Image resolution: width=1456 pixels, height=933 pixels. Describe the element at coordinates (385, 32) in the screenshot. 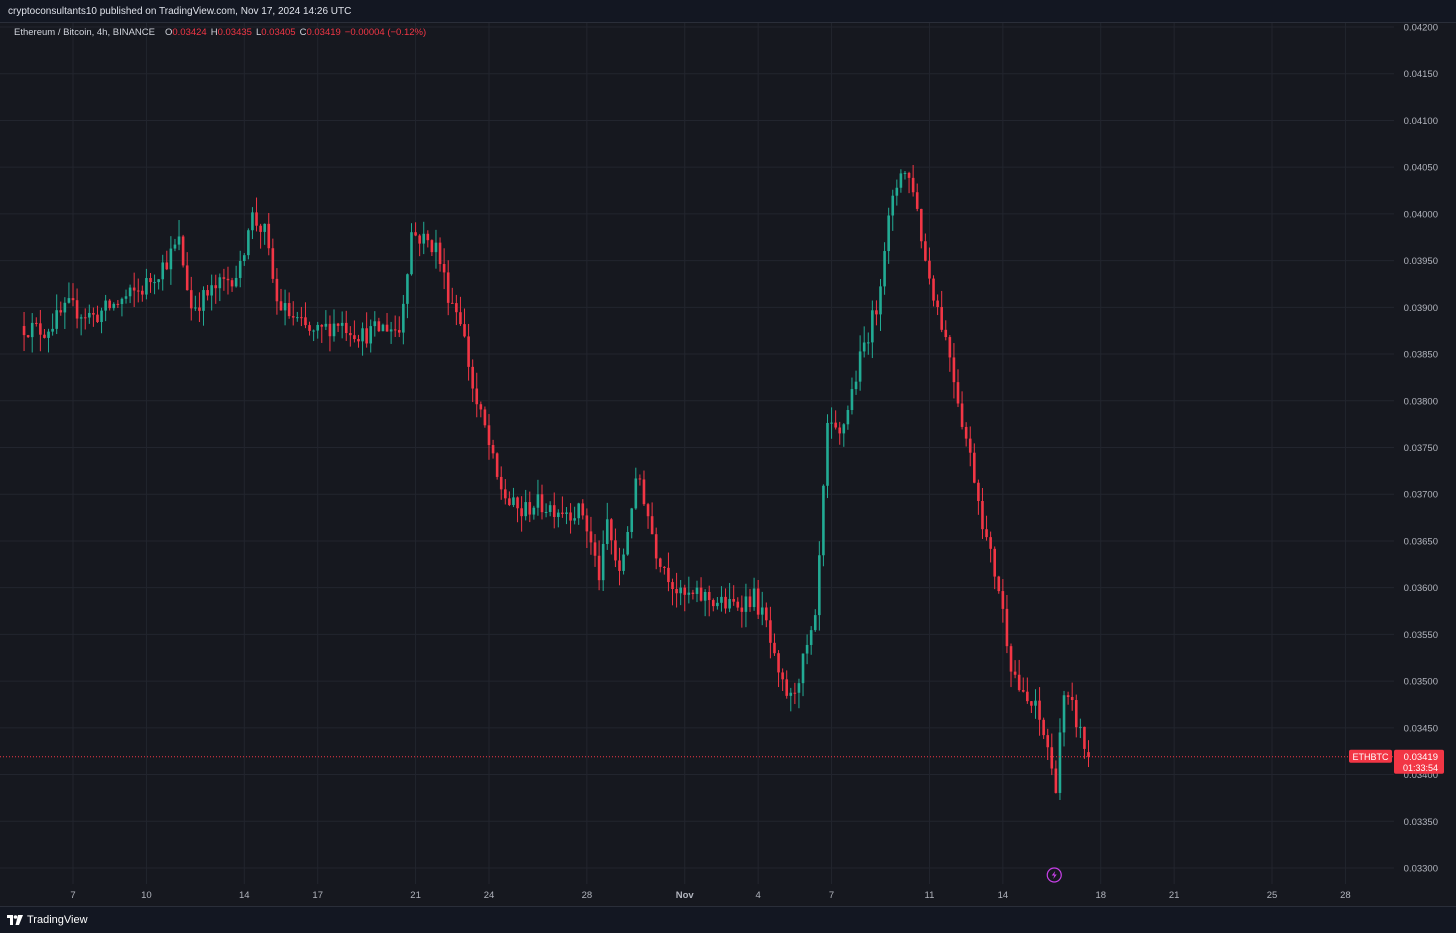

I see `change-value: −0.00004 (−0.12%)` at that location.